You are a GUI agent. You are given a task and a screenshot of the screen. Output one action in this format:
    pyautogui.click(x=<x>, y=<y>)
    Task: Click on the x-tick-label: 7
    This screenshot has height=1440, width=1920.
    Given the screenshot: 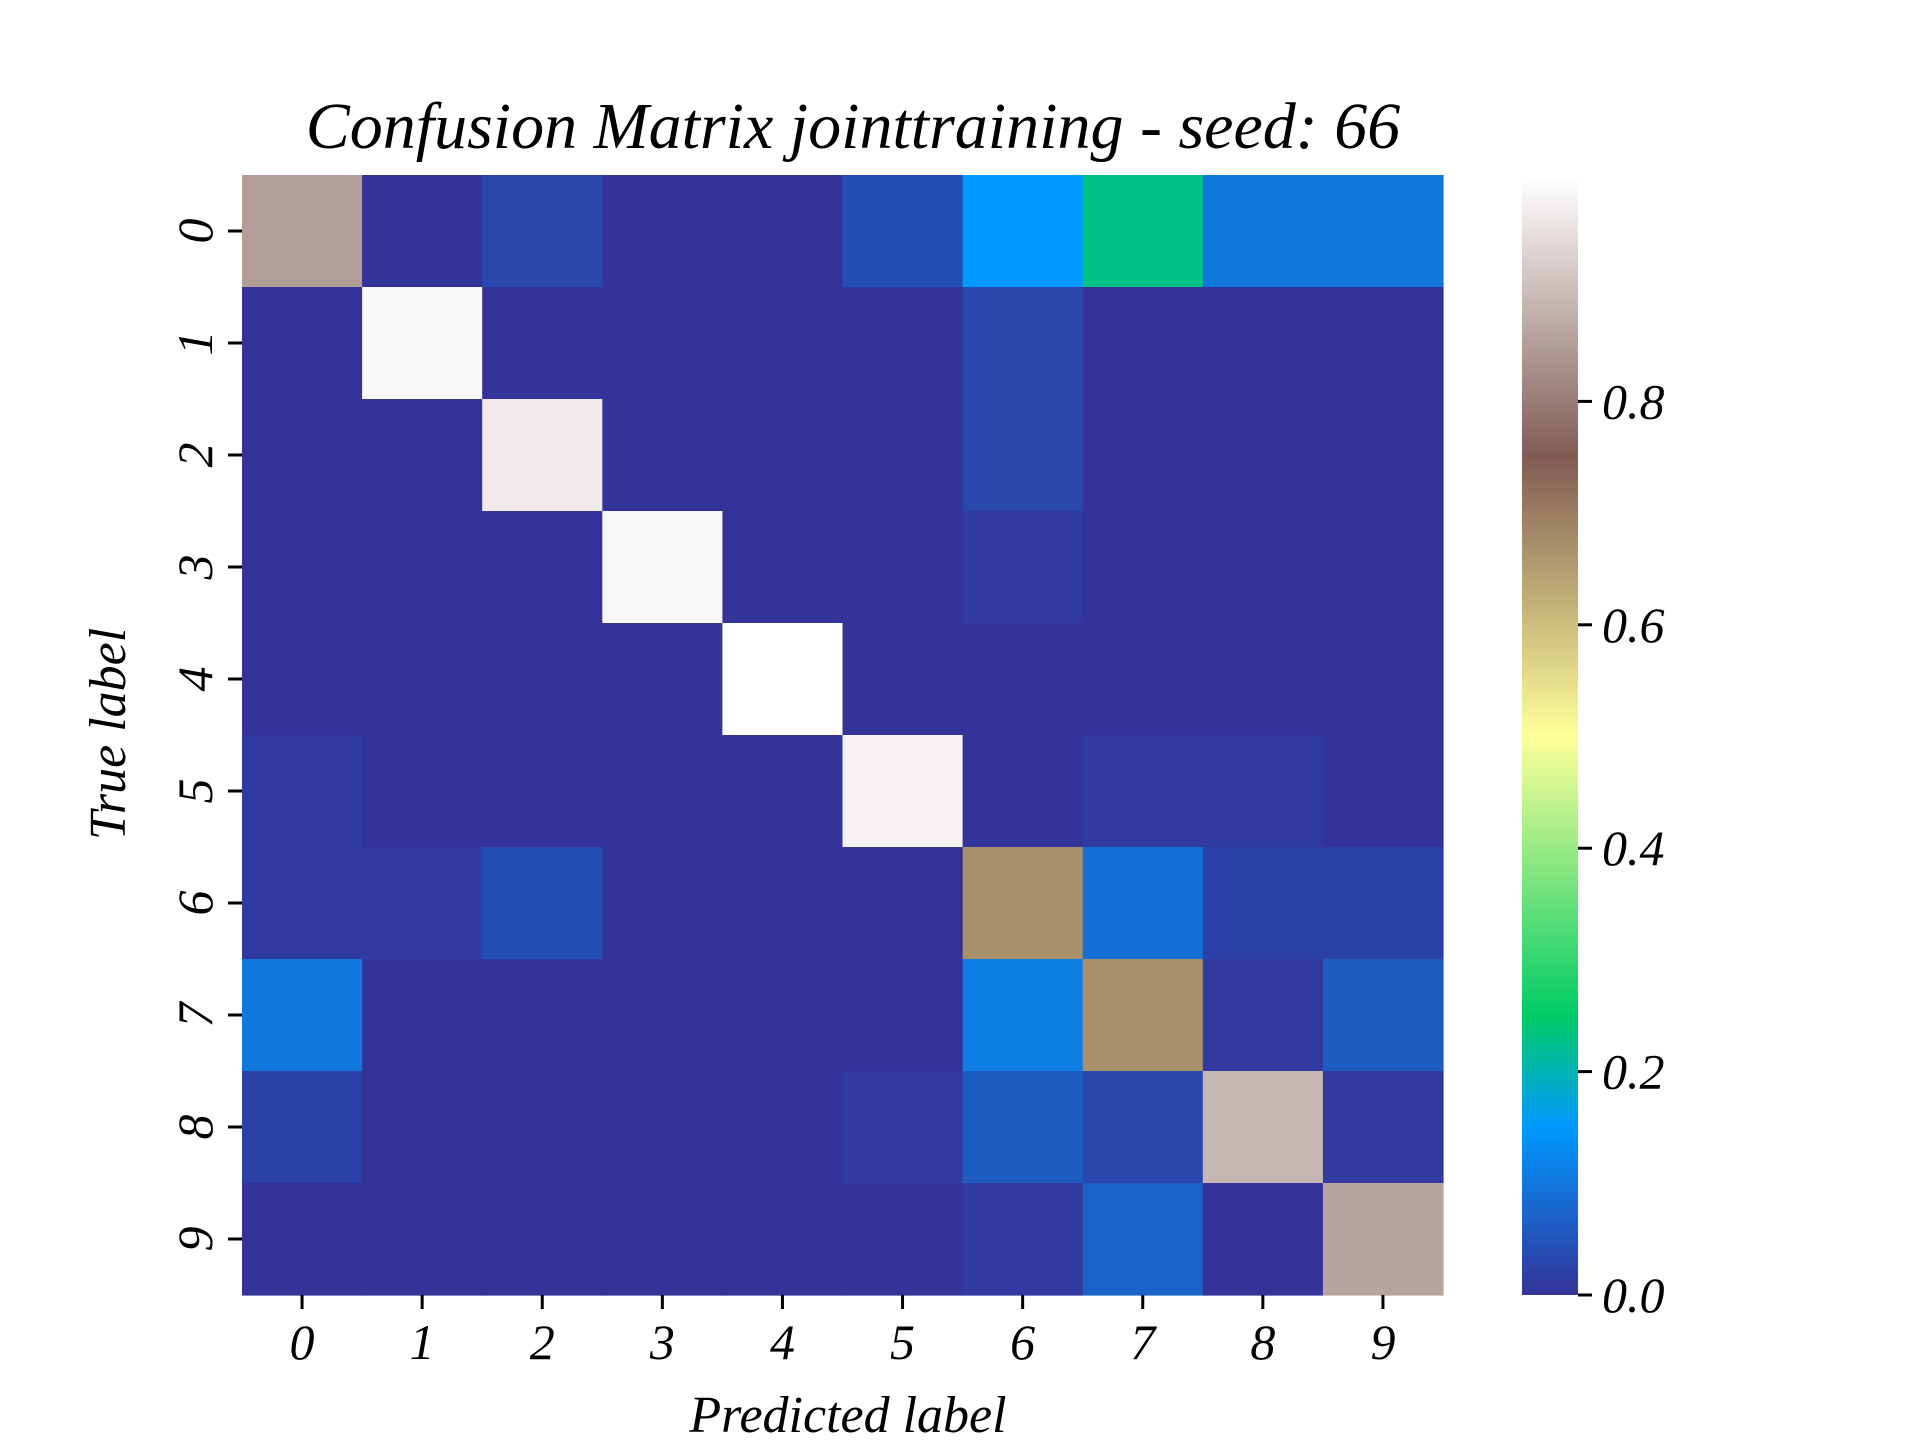 What is the action you would take?
    pyautogui.click(x=1143, y=1342)
    